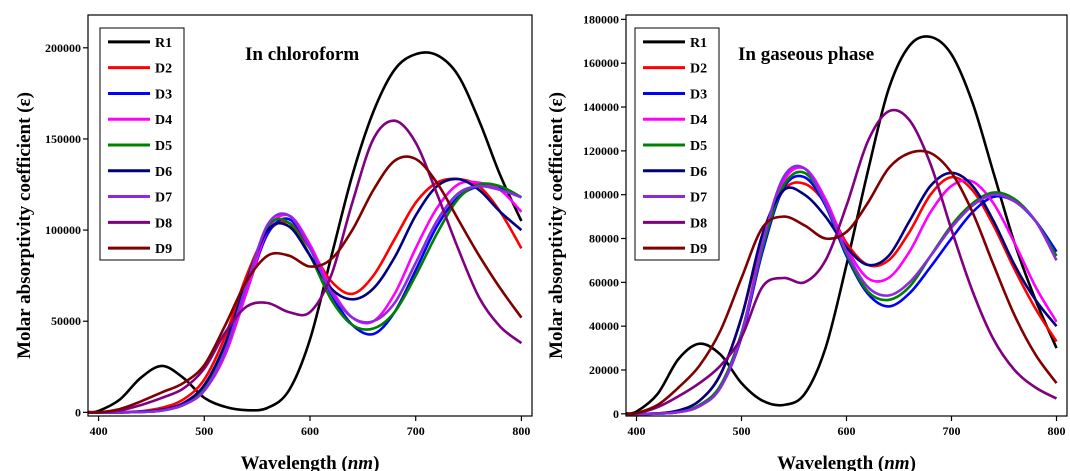 Image resolution: width=1070 pixels, height=471 pixels. Describe the element at coordinates (604, 282) in the screenshot. I see `y-tick-label: 60000` at that location.